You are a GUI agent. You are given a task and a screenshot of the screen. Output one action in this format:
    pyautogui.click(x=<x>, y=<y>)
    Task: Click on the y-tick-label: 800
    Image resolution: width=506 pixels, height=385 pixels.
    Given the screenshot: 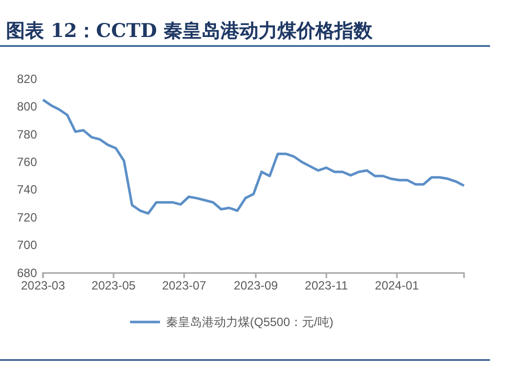 What is the action you would take?
    pyautogui.click(x=27, y=107)
    